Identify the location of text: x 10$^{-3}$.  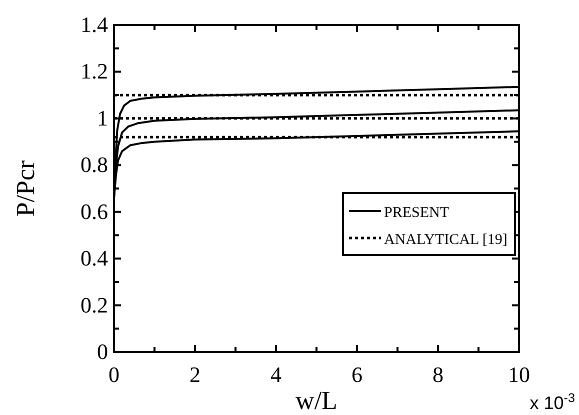
(552, 402).